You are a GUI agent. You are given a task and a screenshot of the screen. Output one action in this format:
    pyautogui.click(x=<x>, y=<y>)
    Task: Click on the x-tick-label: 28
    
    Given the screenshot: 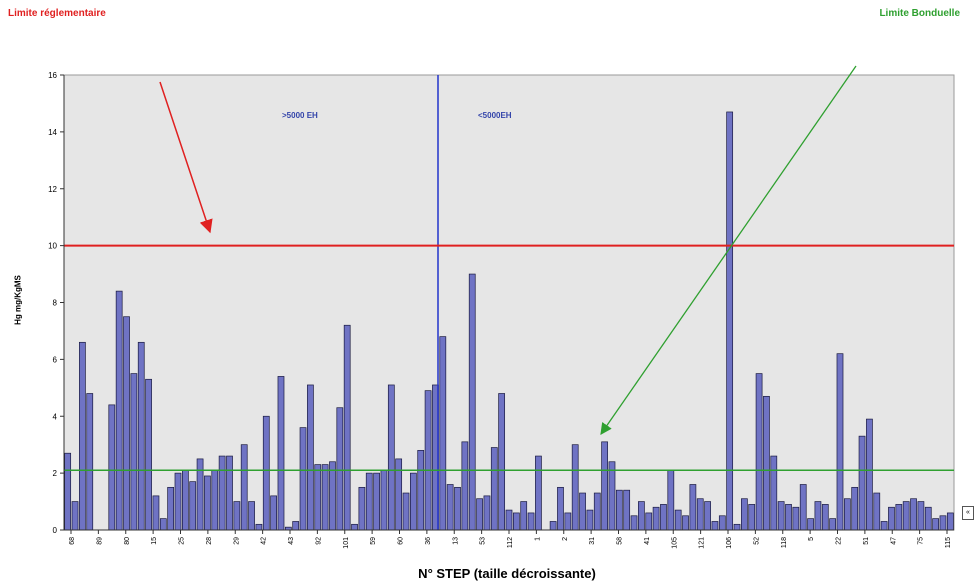 What is the action you would take?
    pyautogui.click(x=209, y=541)
    